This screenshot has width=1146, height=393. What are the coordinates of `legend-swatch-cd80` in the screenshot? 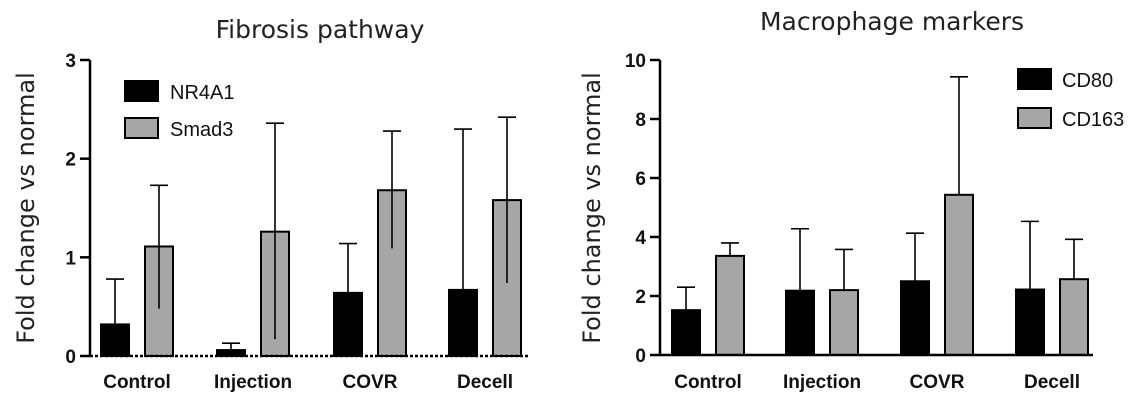 It's located at (1034, 79).